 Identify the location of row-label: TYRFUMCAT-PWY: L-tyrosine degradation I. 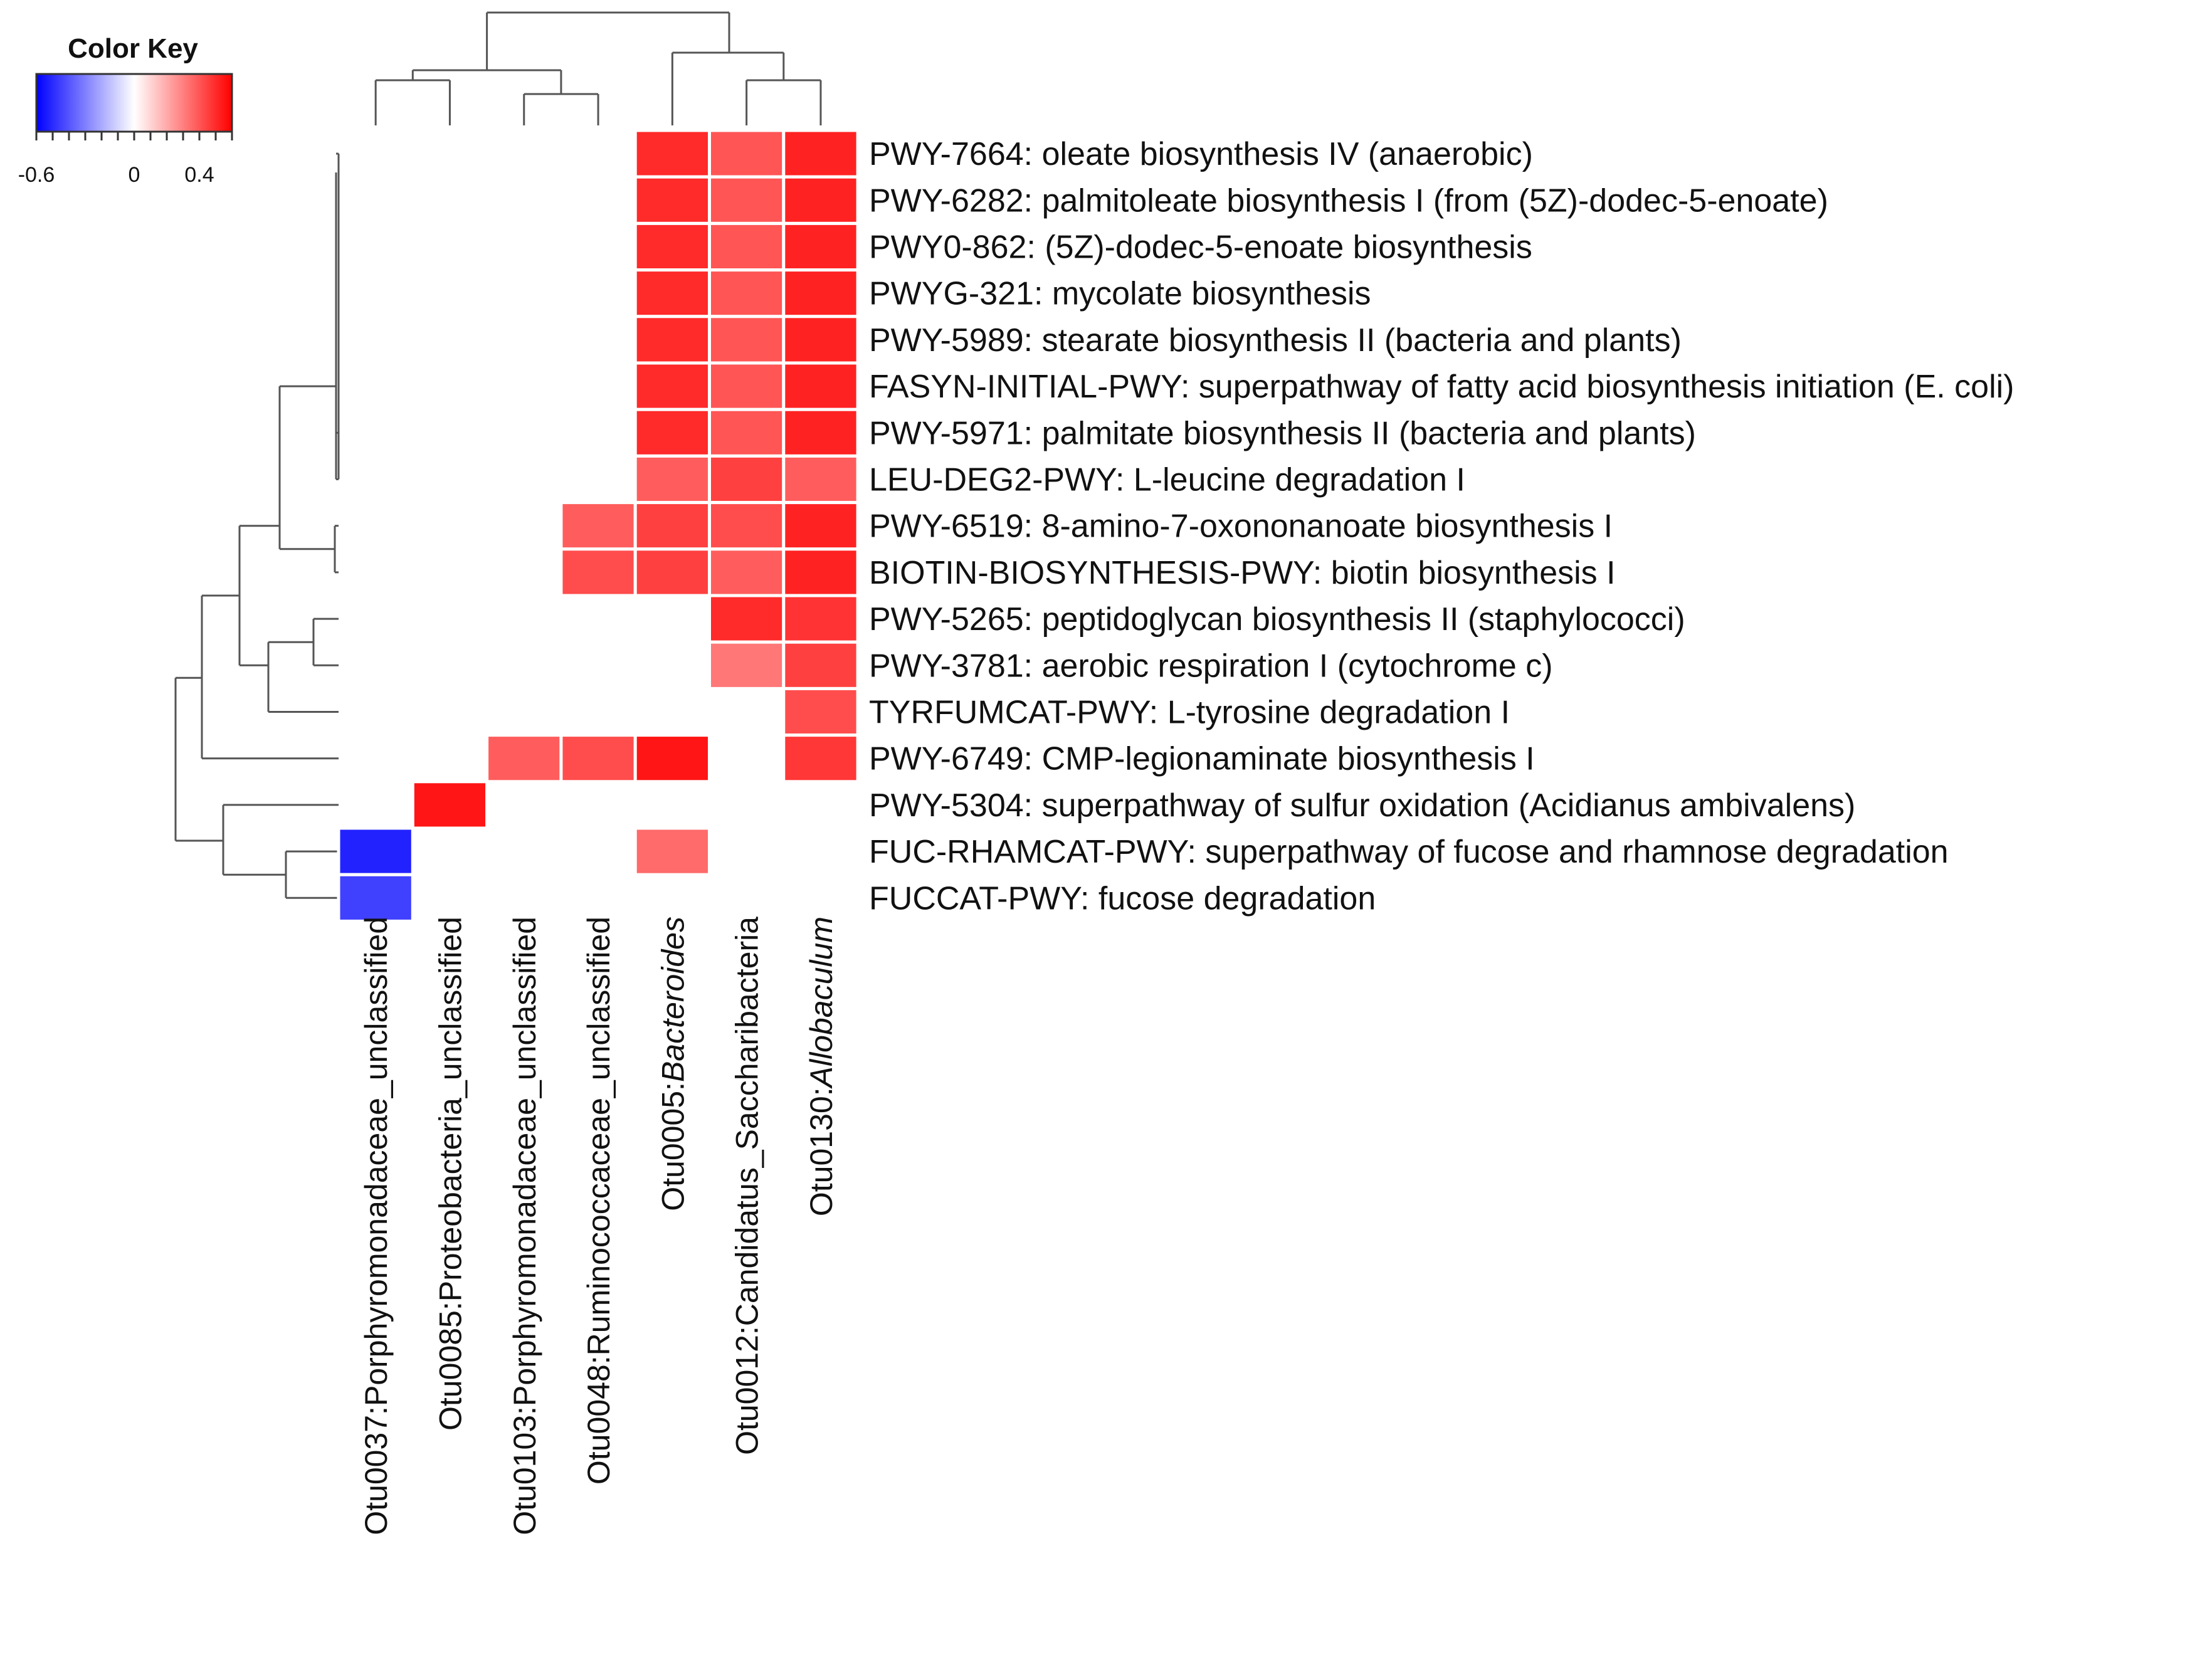
(1189, 713).